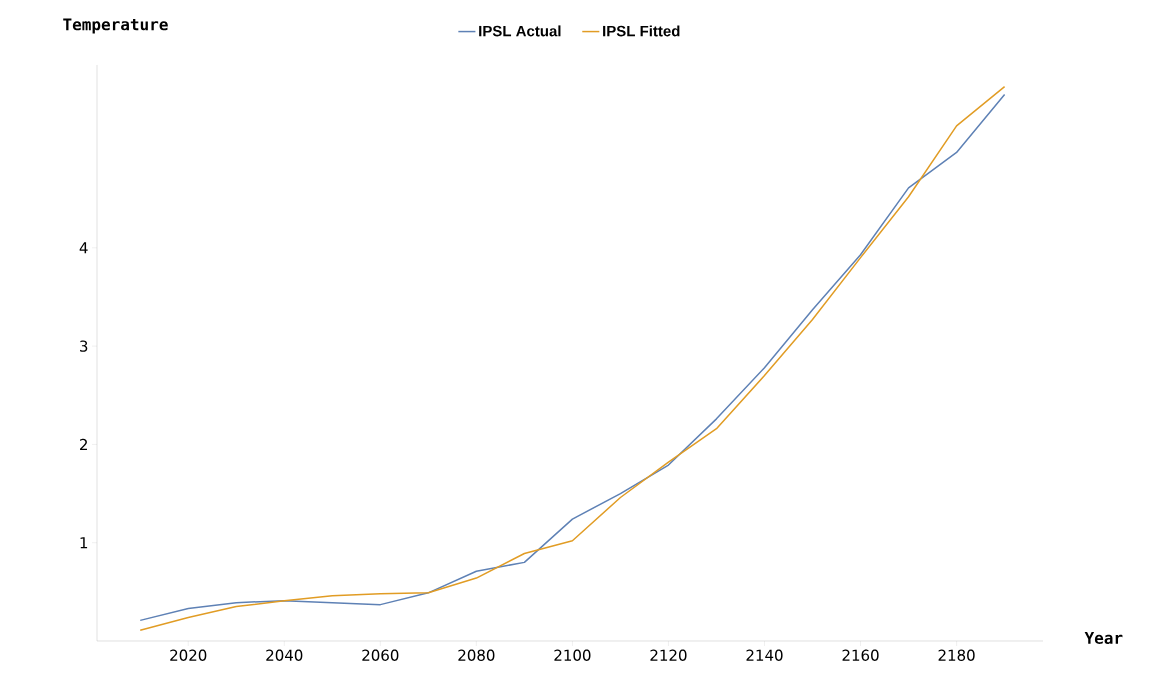  Describe the element at coordinates (860, 655) in the screenshot. I see `x-tick-label: 2160` at that location.